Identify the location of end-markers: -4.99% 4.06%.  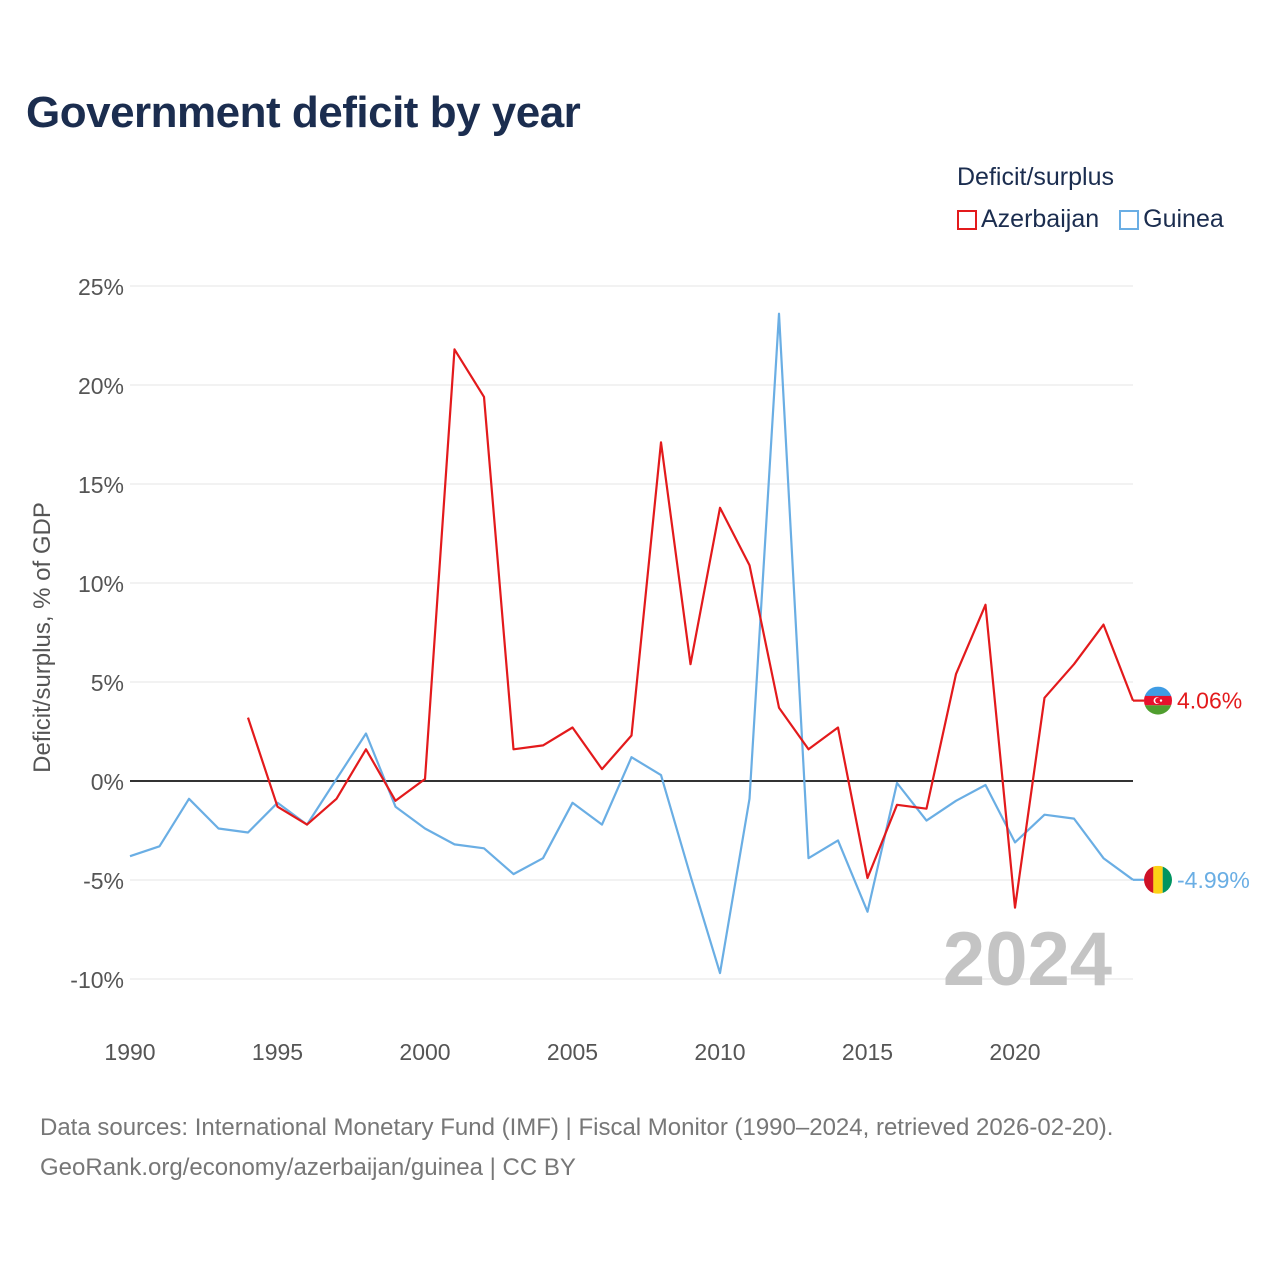
(1191, 790).